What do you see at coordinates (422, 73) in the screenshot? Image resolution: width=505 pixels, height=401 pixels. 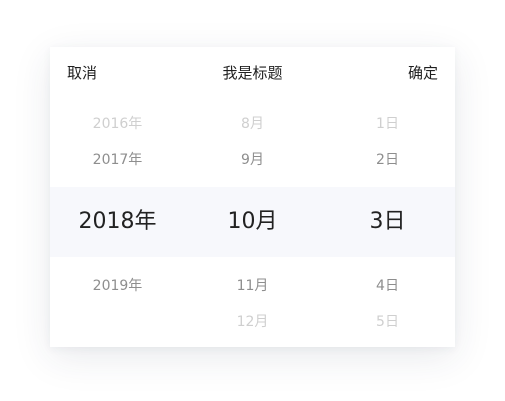 I see `confirm-button: 确定` at bounding box center [422, 73].